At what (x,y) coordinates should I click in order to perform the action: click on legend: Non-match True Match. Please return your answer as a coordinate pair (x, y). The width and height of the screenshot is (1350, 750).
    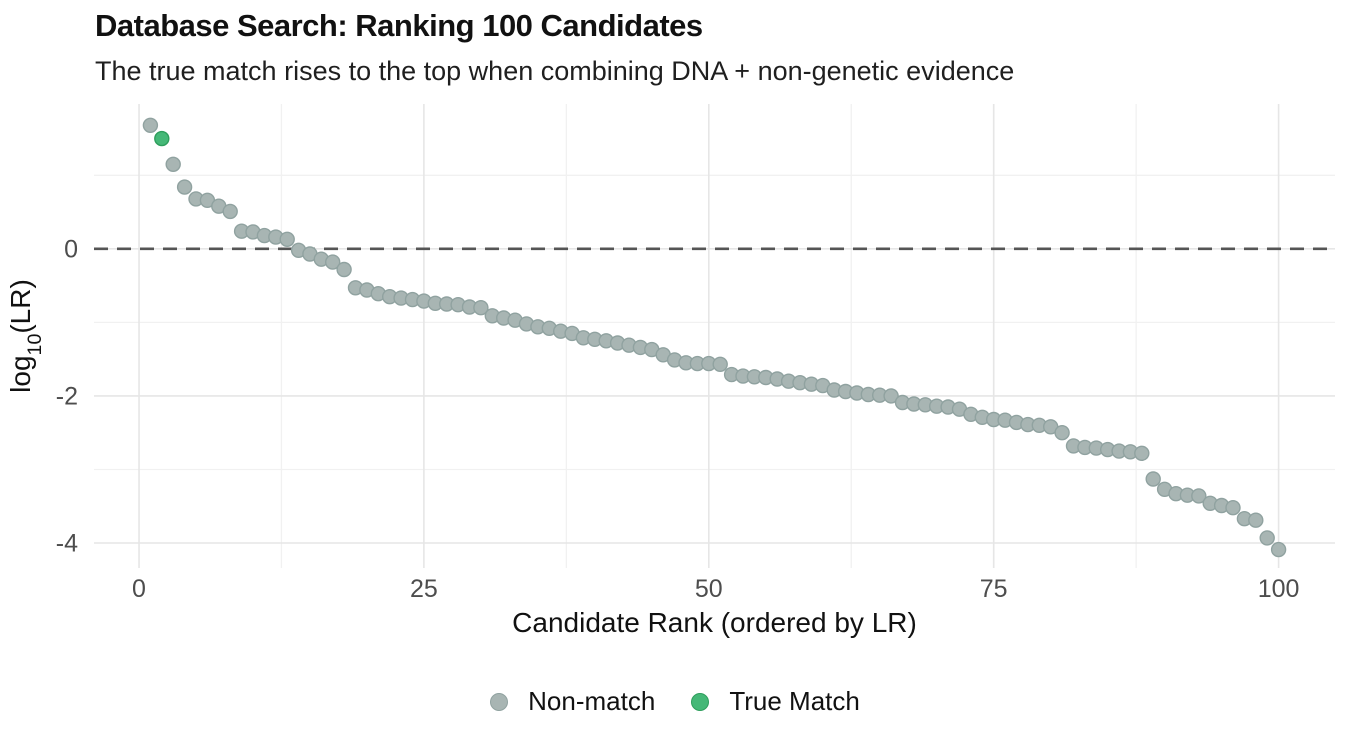
    Looking at the image, I should click on (675, 701).